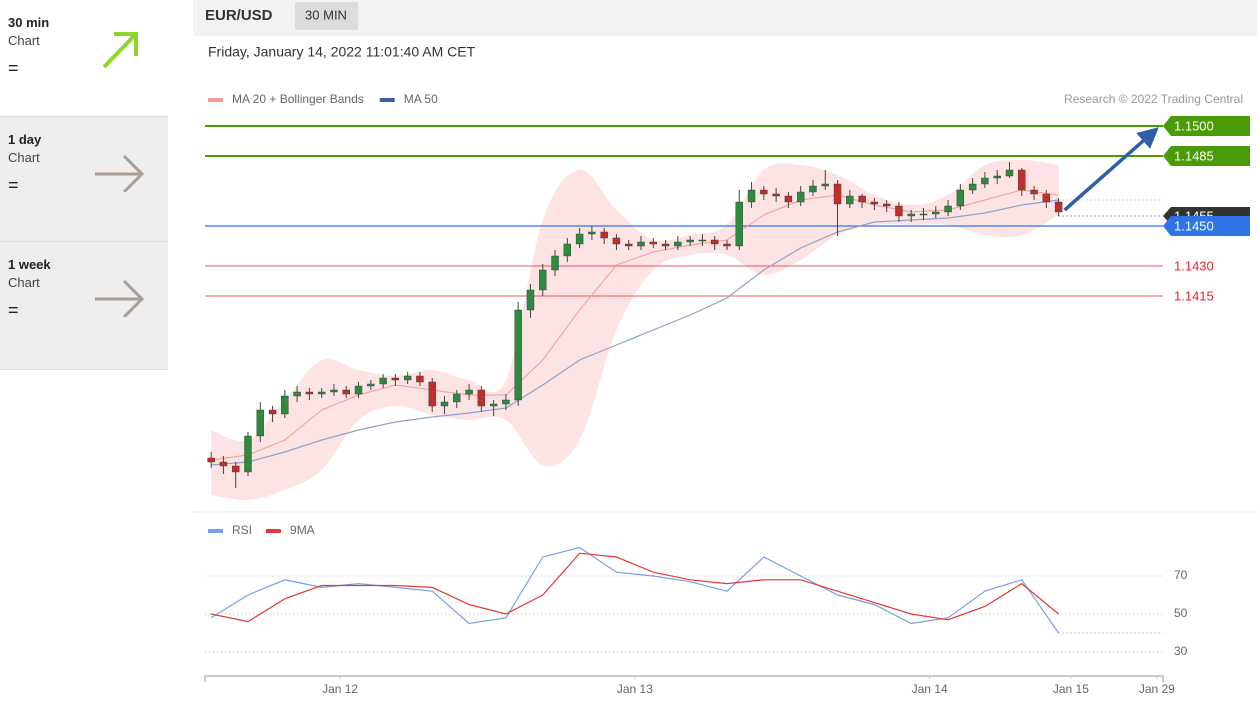 This screenshot has width=1257, height=702. What do you see at coordinates (684, 678) in the screenshot?
I see `x-axis` at bounding box center [684, 678].